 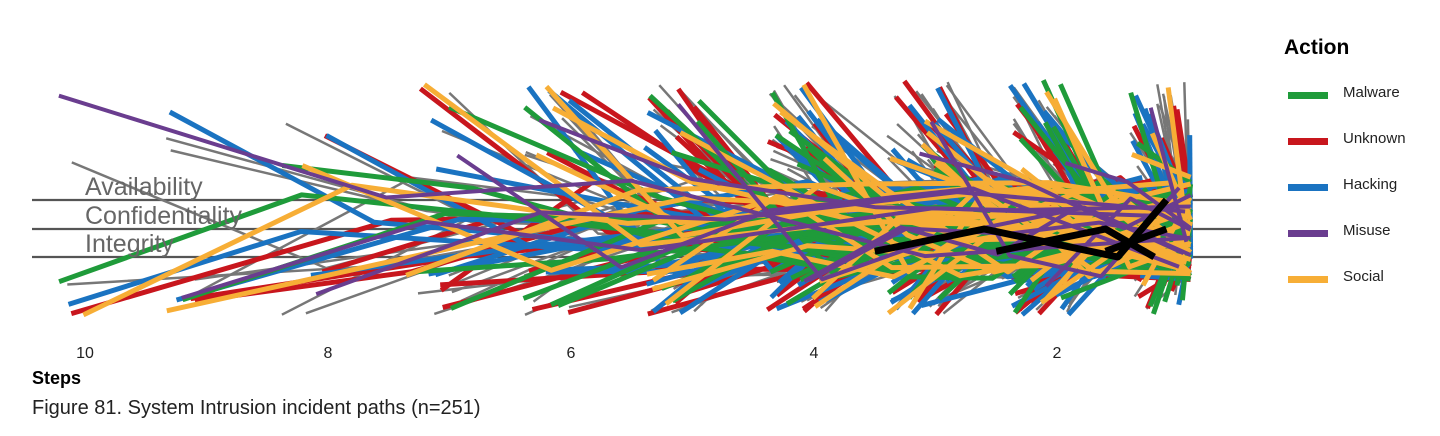 I want to click on x-tick-label: 10, so click(x=85, y=353).